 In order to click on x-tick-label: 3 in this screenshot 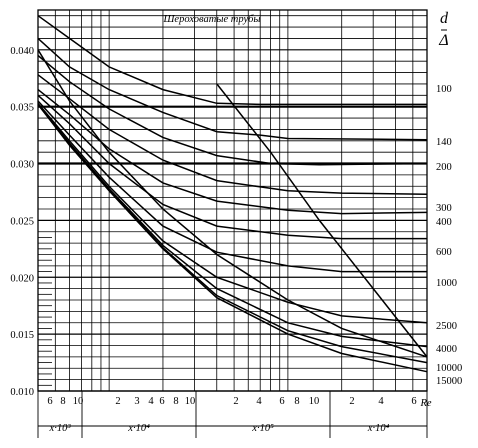, I will do `click(136, 401)`.